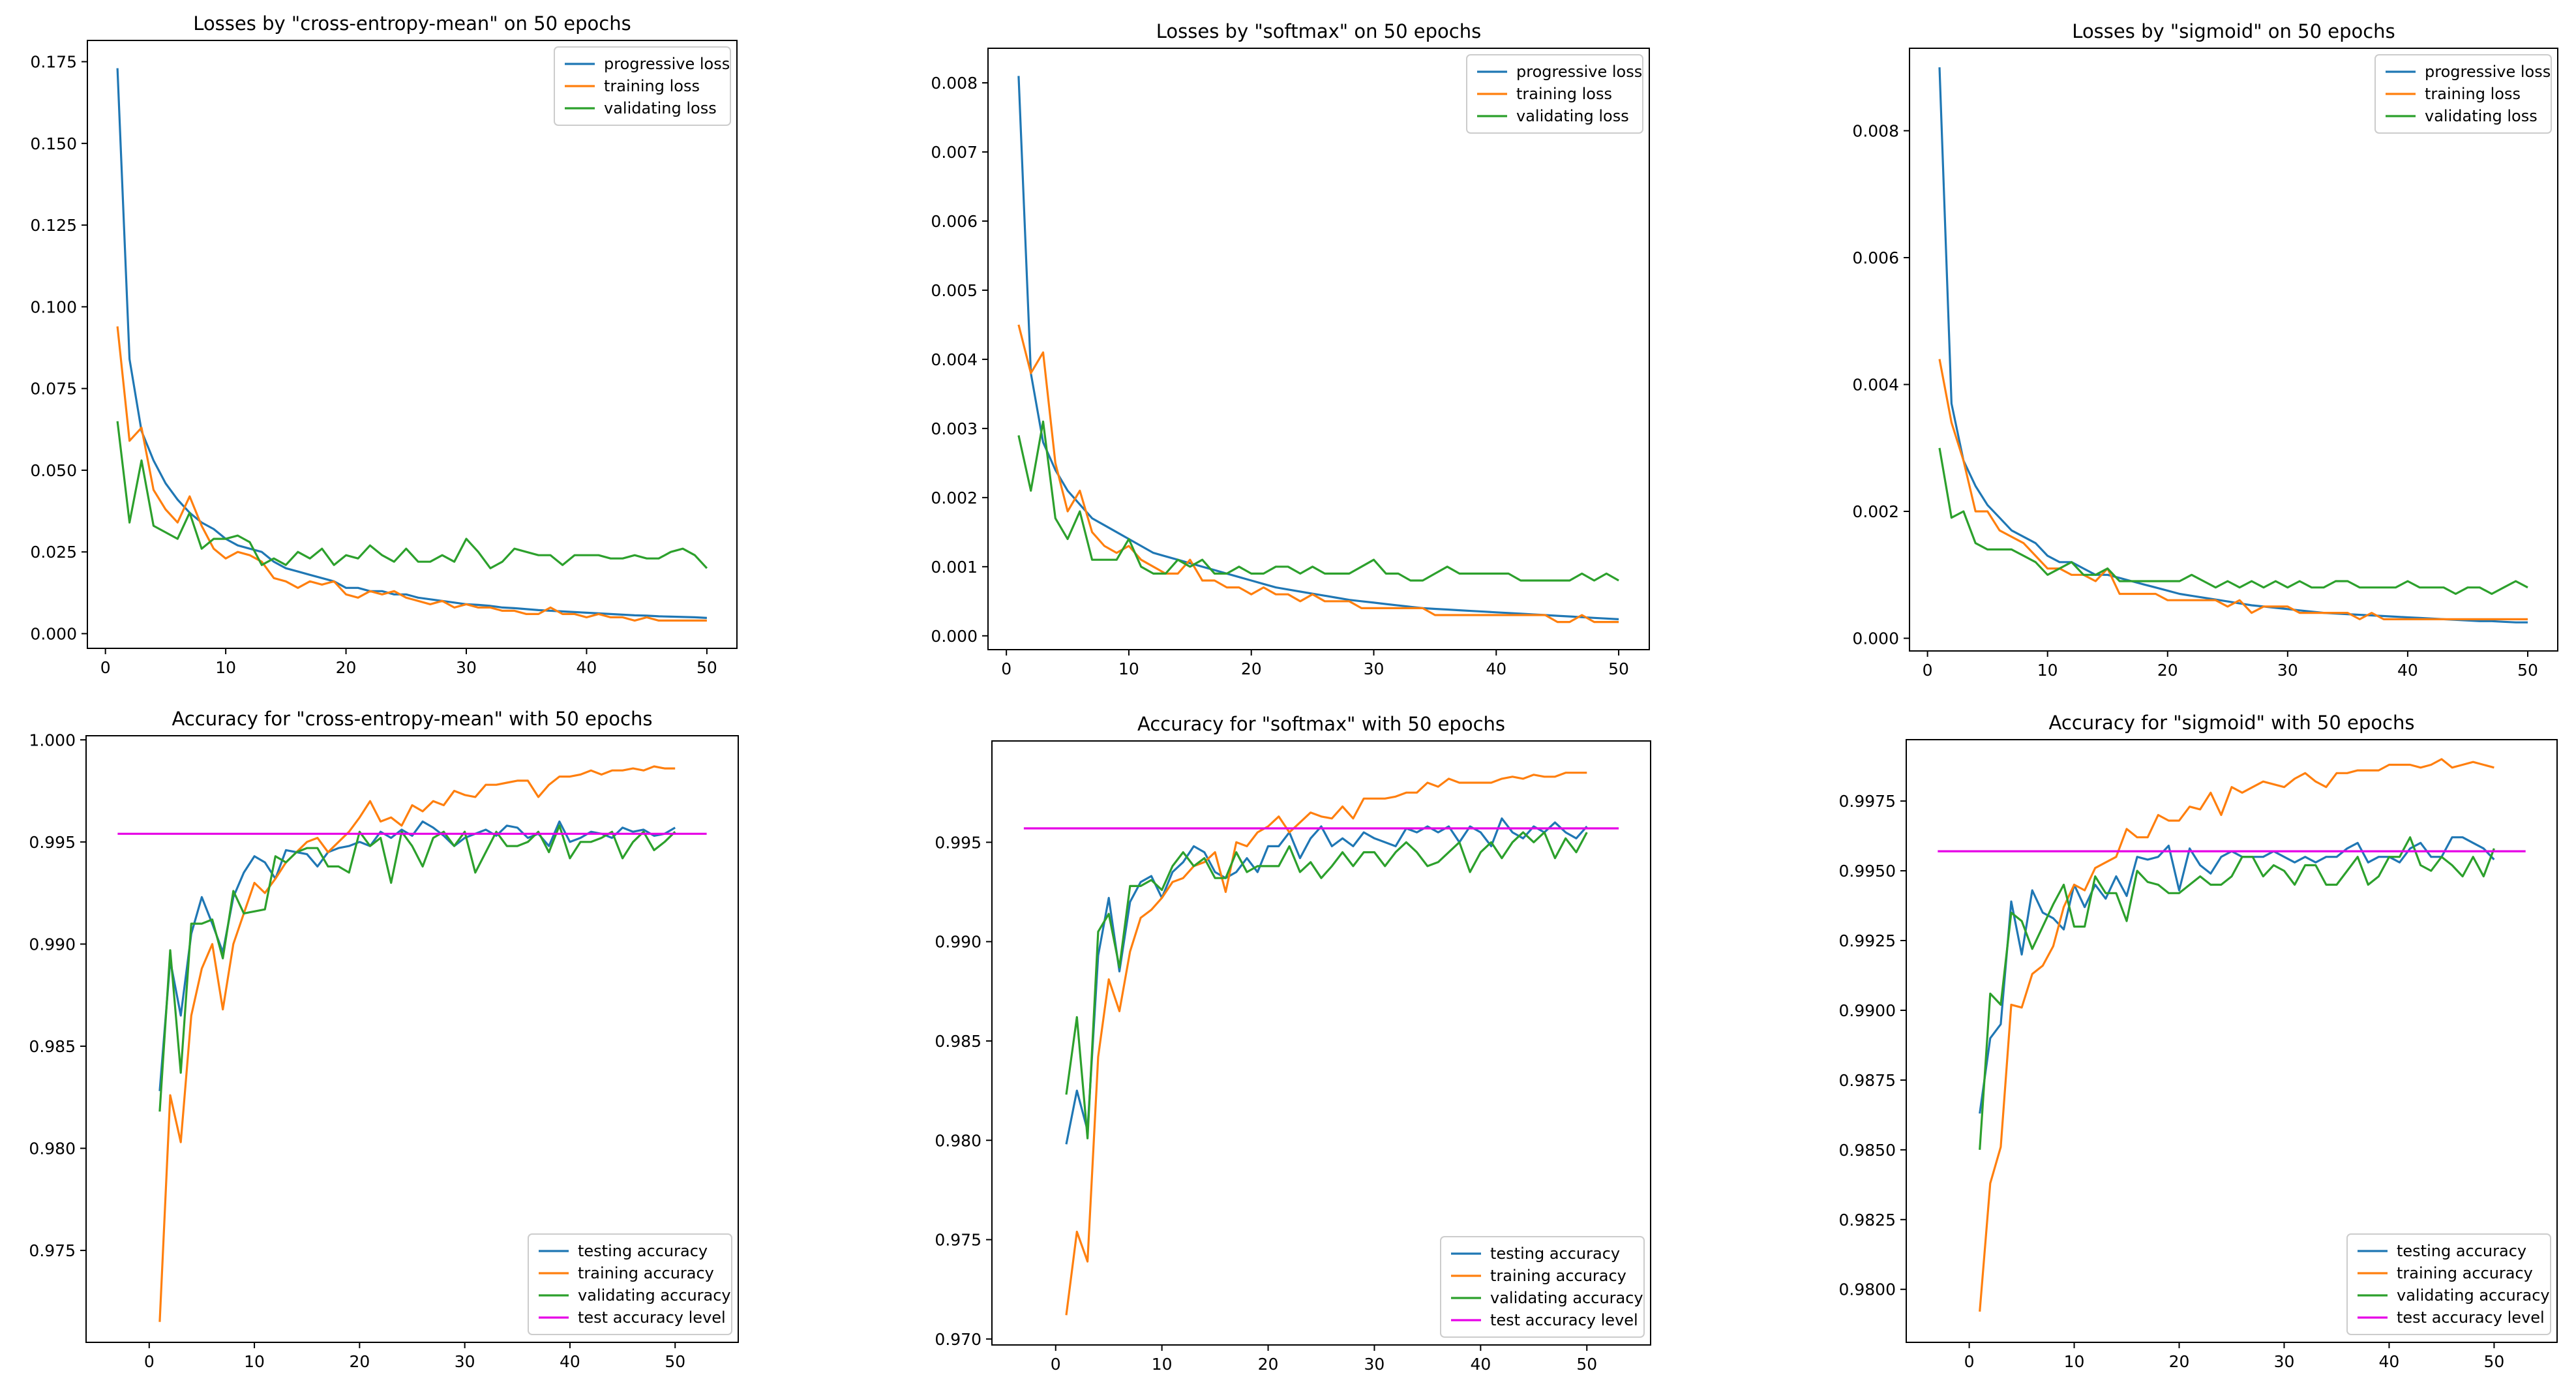  Describe the element at coordinates (2232, 723) in the screenshot. I see `chart-title: Accuracy for "sigmoid" with 50 epochs` at that location.